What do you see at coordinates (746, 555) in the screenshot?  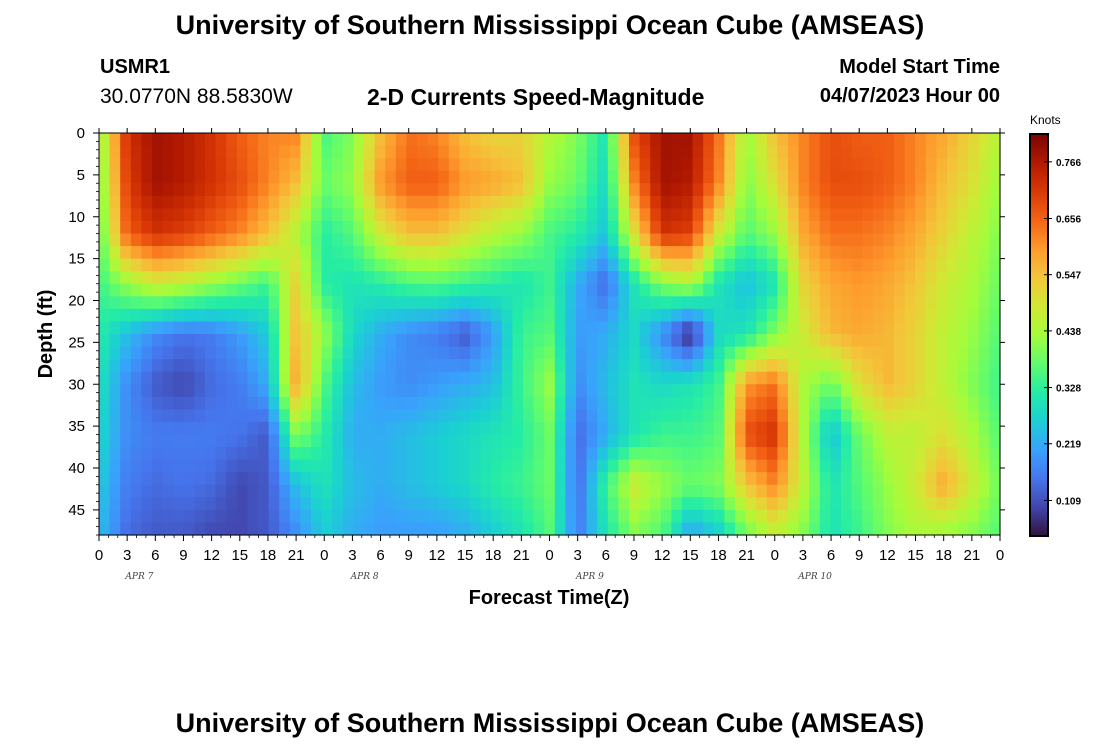 I see `x-tick-label: 21` at bounding box center [746, 555].